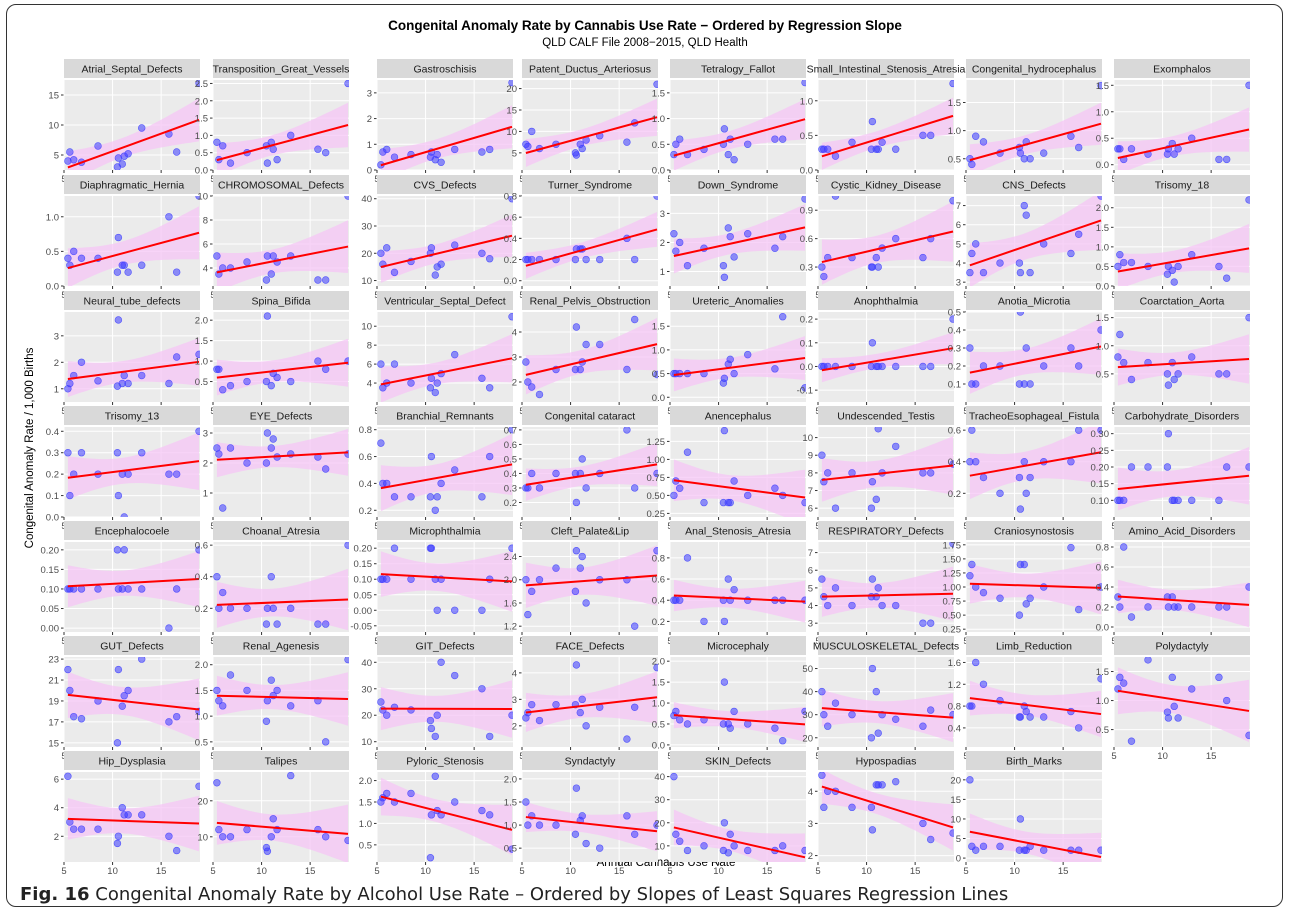 The height and width of the screenshot is (913, 1290). What do you see at coordinates (1100, 468) in the screenshot?
I see `y-tick-label: 0.20` at bounding box center [1100, 468].